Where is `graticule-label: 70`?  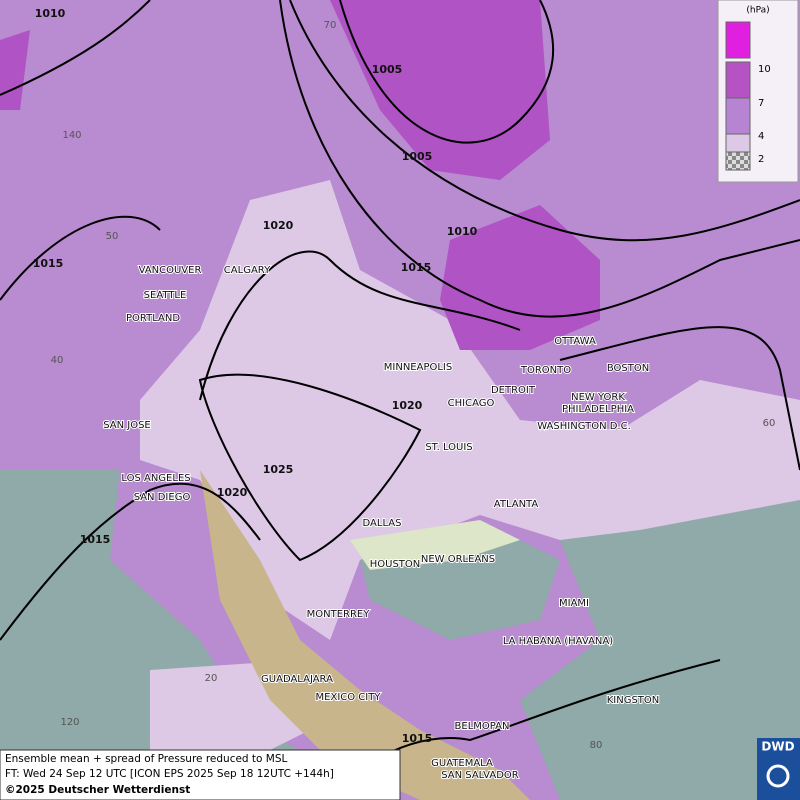 graticule-label: 70 is located at coordinates (330, 25).